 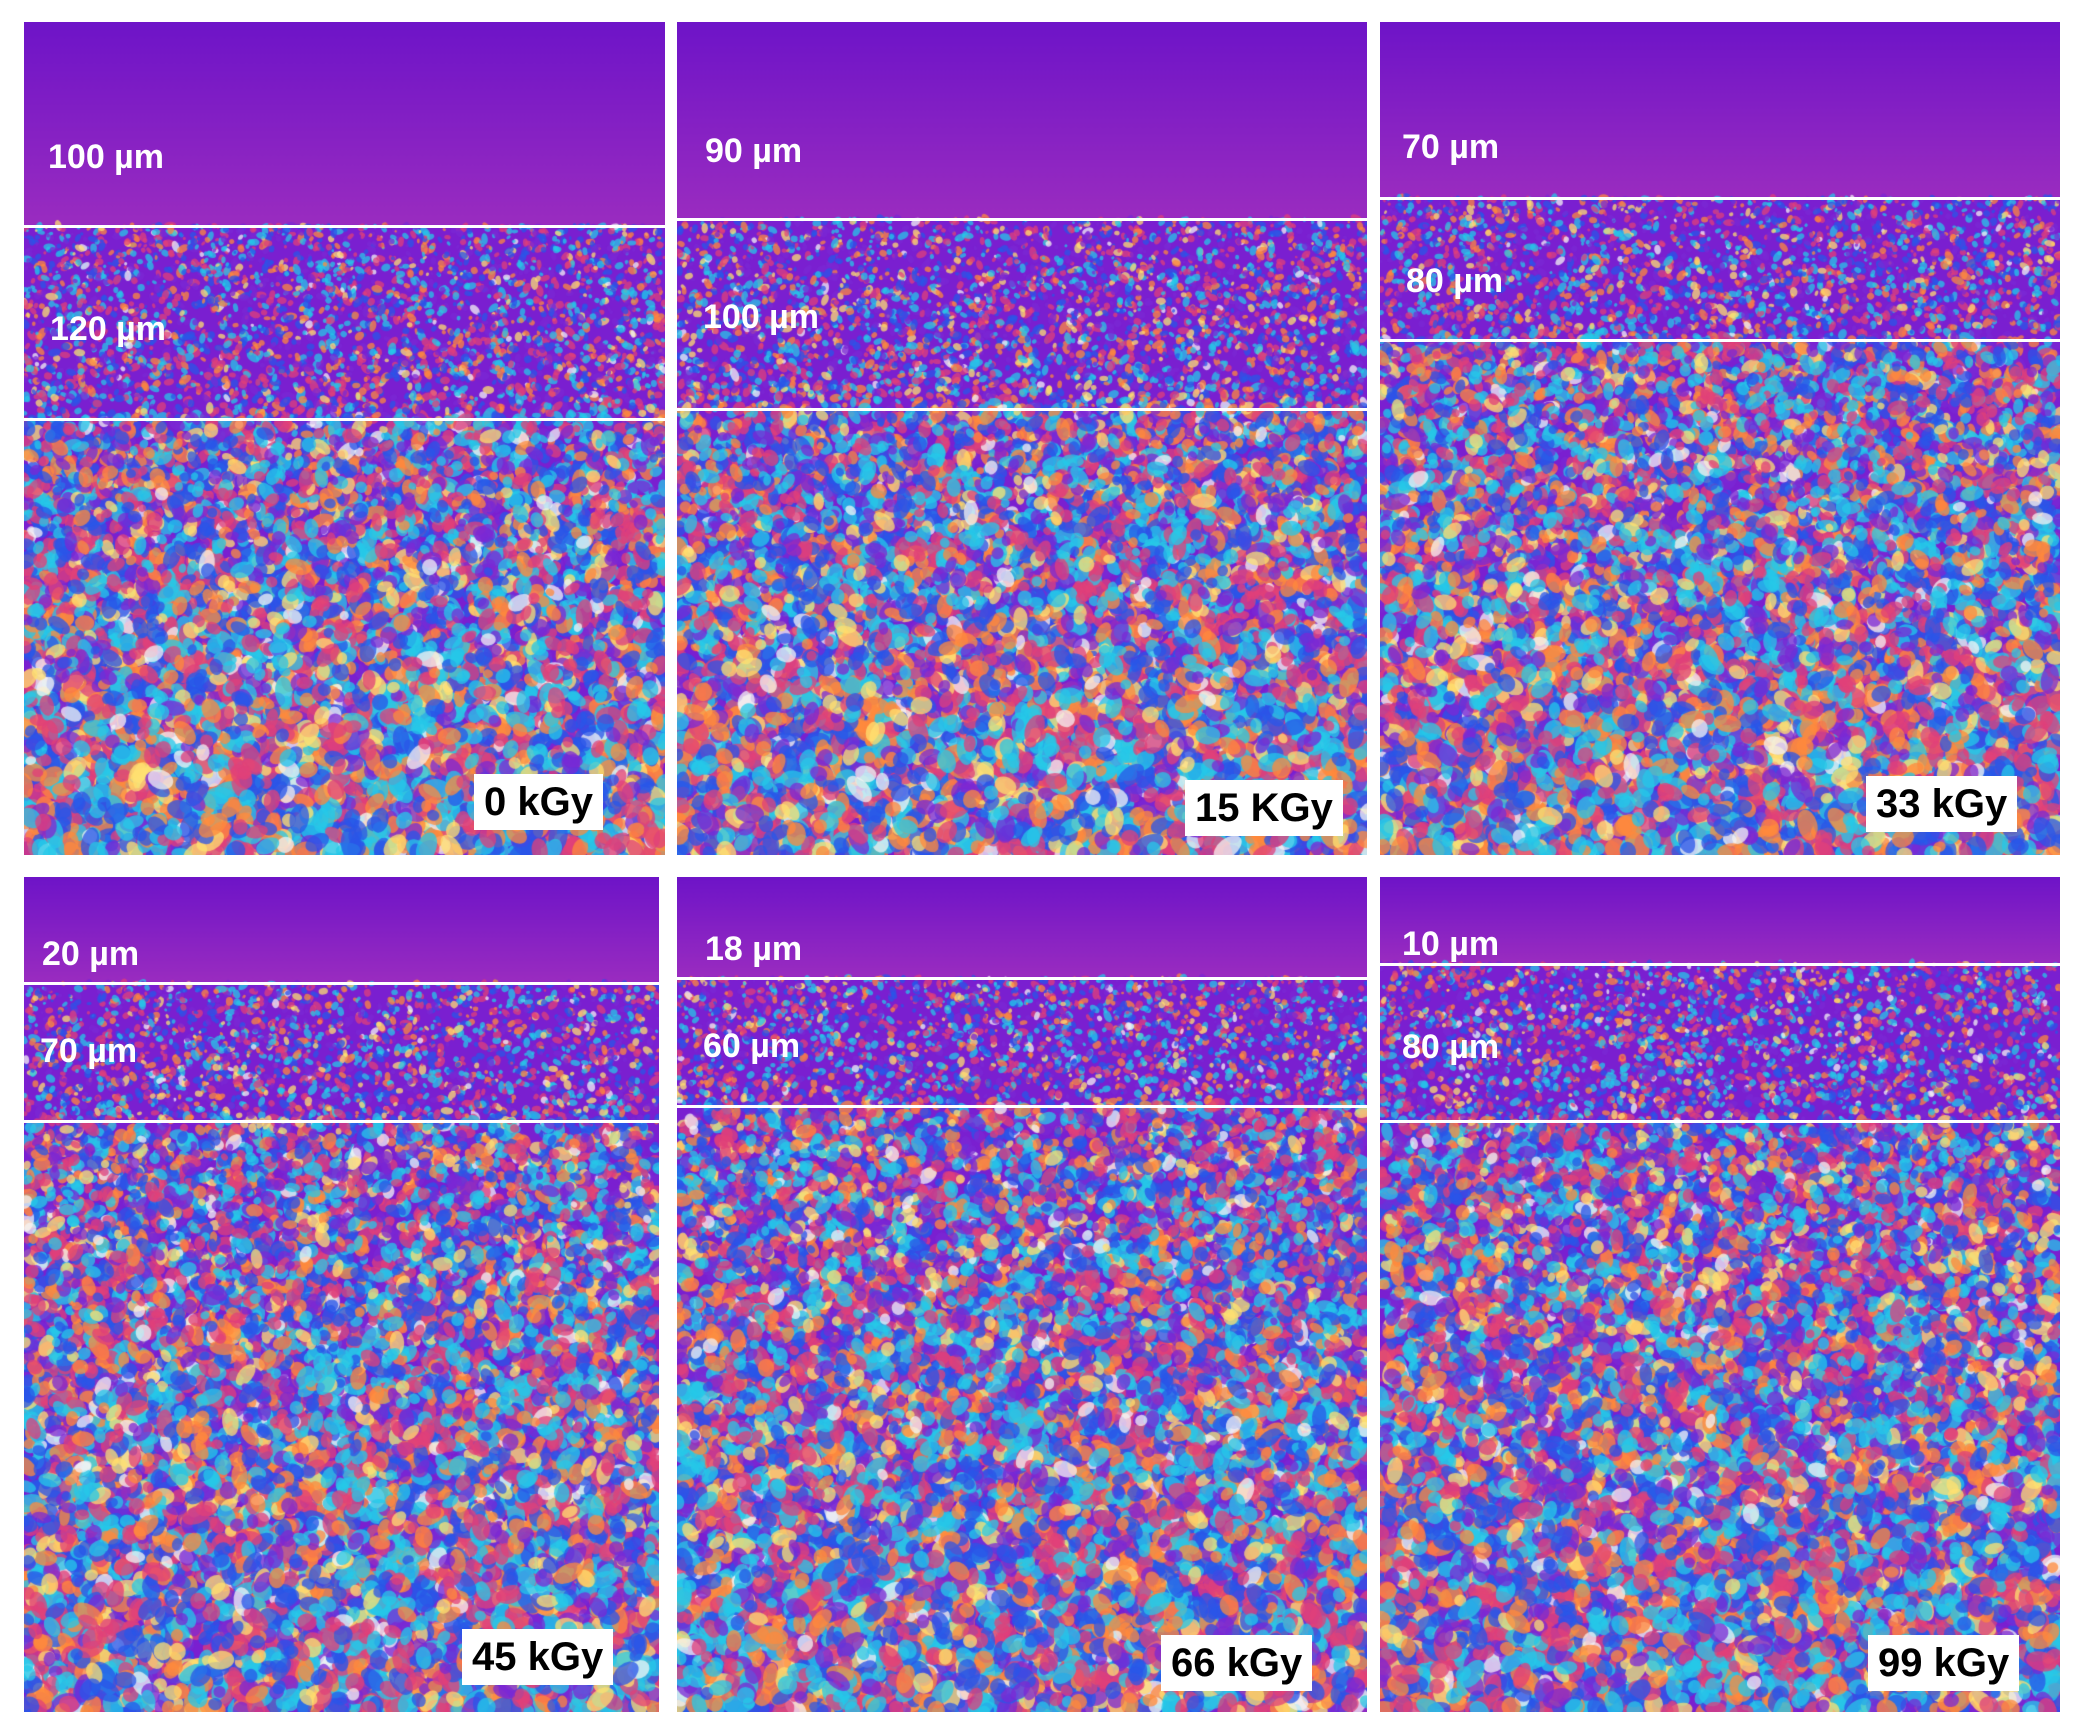 What do you see at coordinates (1451, 147) in the screenshot?
I see `surface-layer-thickness-label: 70 µm` at bounding box center [1451, 147].